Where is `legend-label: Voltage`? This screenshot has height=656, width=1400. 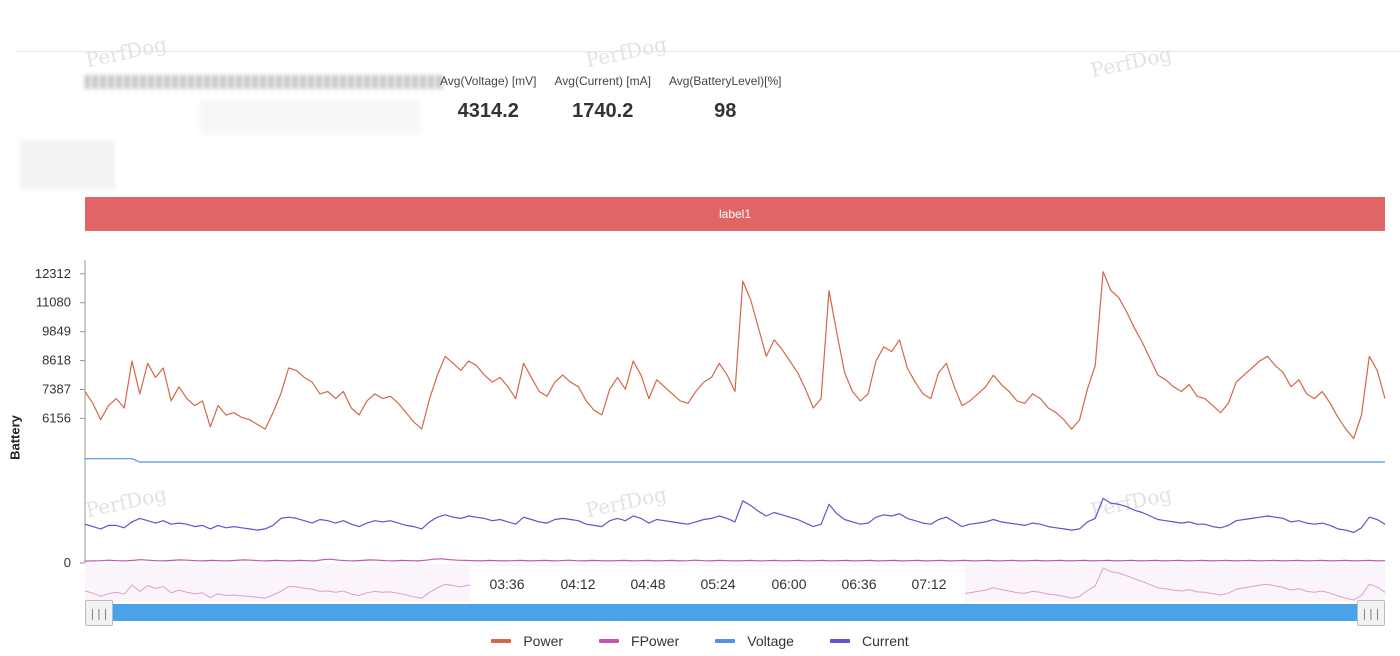
legend-label: Voltage is located at coordinates (770, 641).